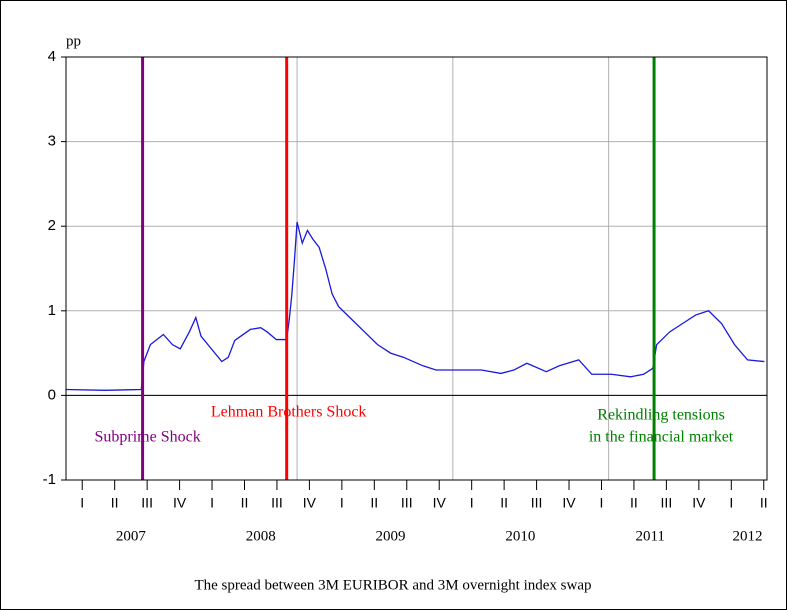 The image size is (787, 610). What do you see at coordinates (131, 536) in the screenshot?
I see `year-label: 2007` at bounding box center [131, 536].